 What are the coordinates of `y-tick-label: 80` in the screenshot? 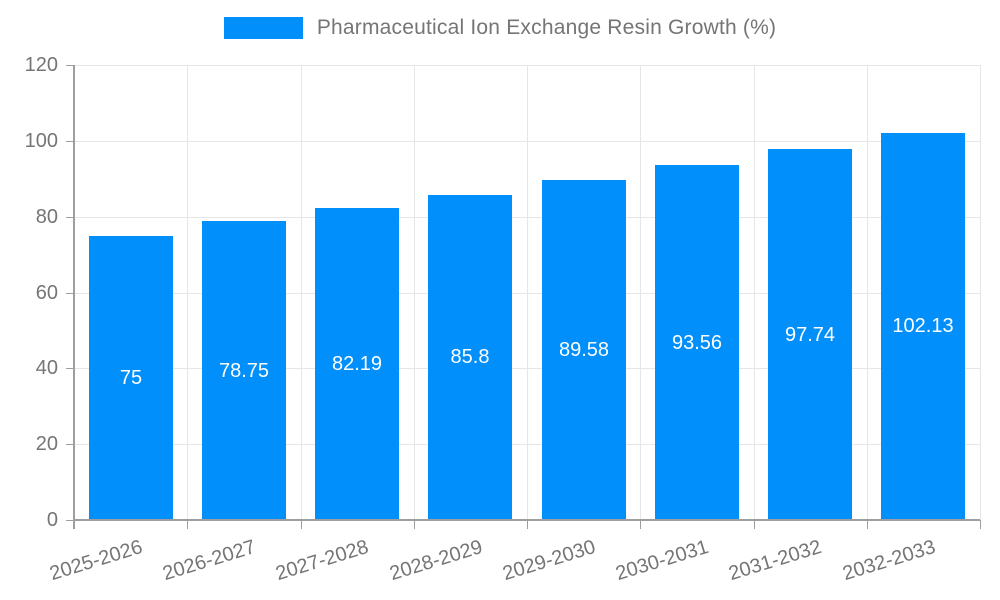 It's located at (46, 216).